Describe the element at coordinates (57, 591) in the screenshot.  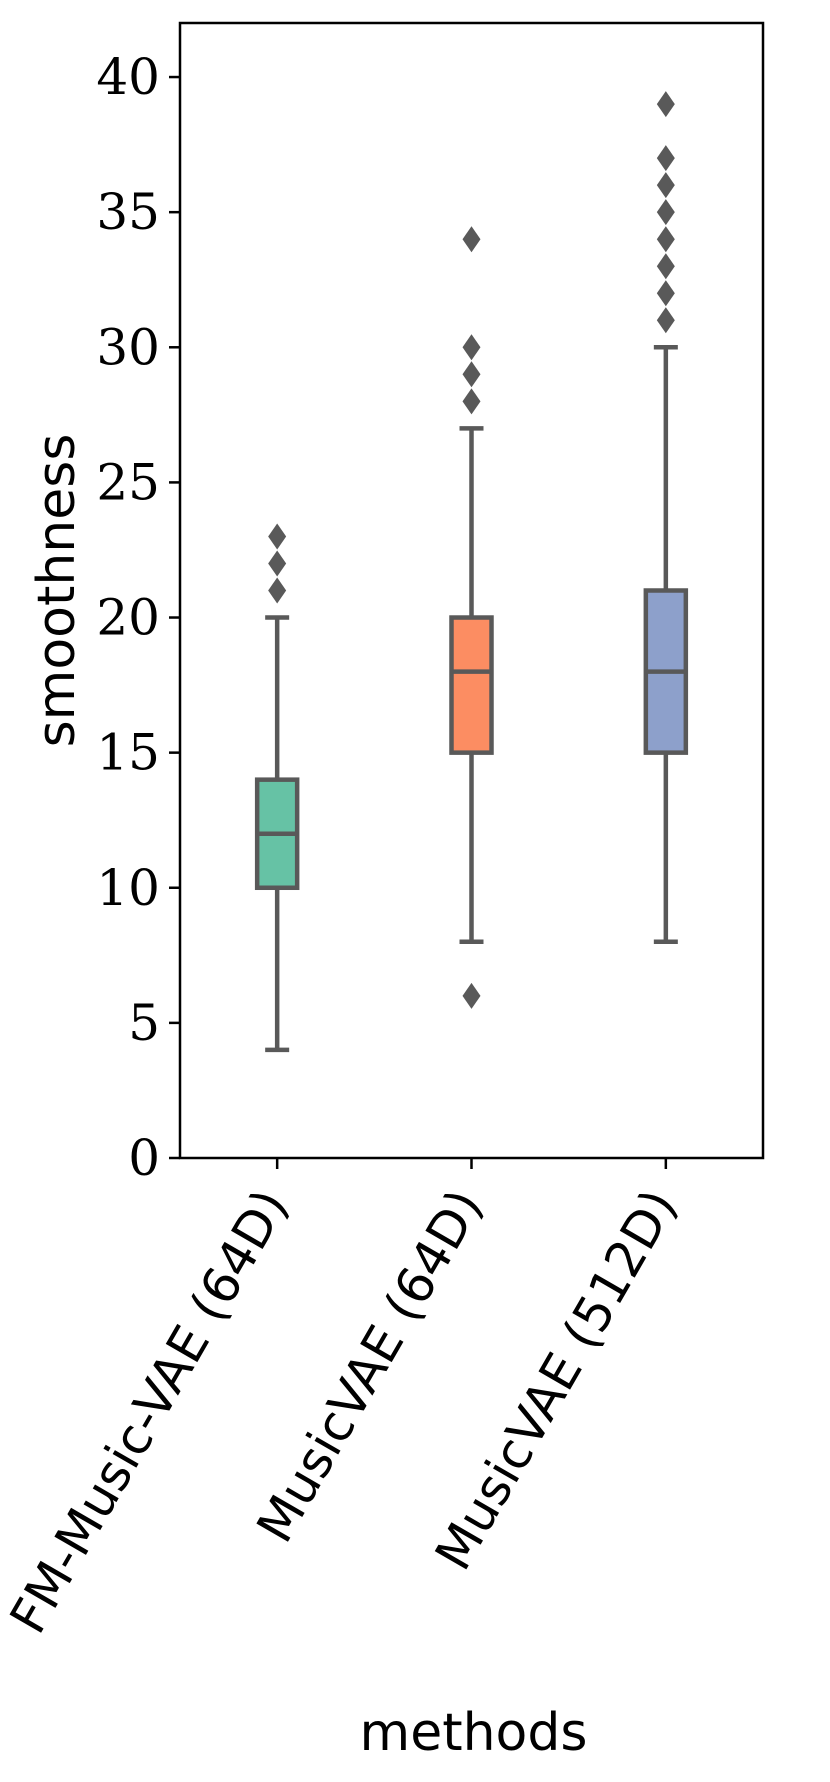
I see `y-axis-title: smoothness` at that location.